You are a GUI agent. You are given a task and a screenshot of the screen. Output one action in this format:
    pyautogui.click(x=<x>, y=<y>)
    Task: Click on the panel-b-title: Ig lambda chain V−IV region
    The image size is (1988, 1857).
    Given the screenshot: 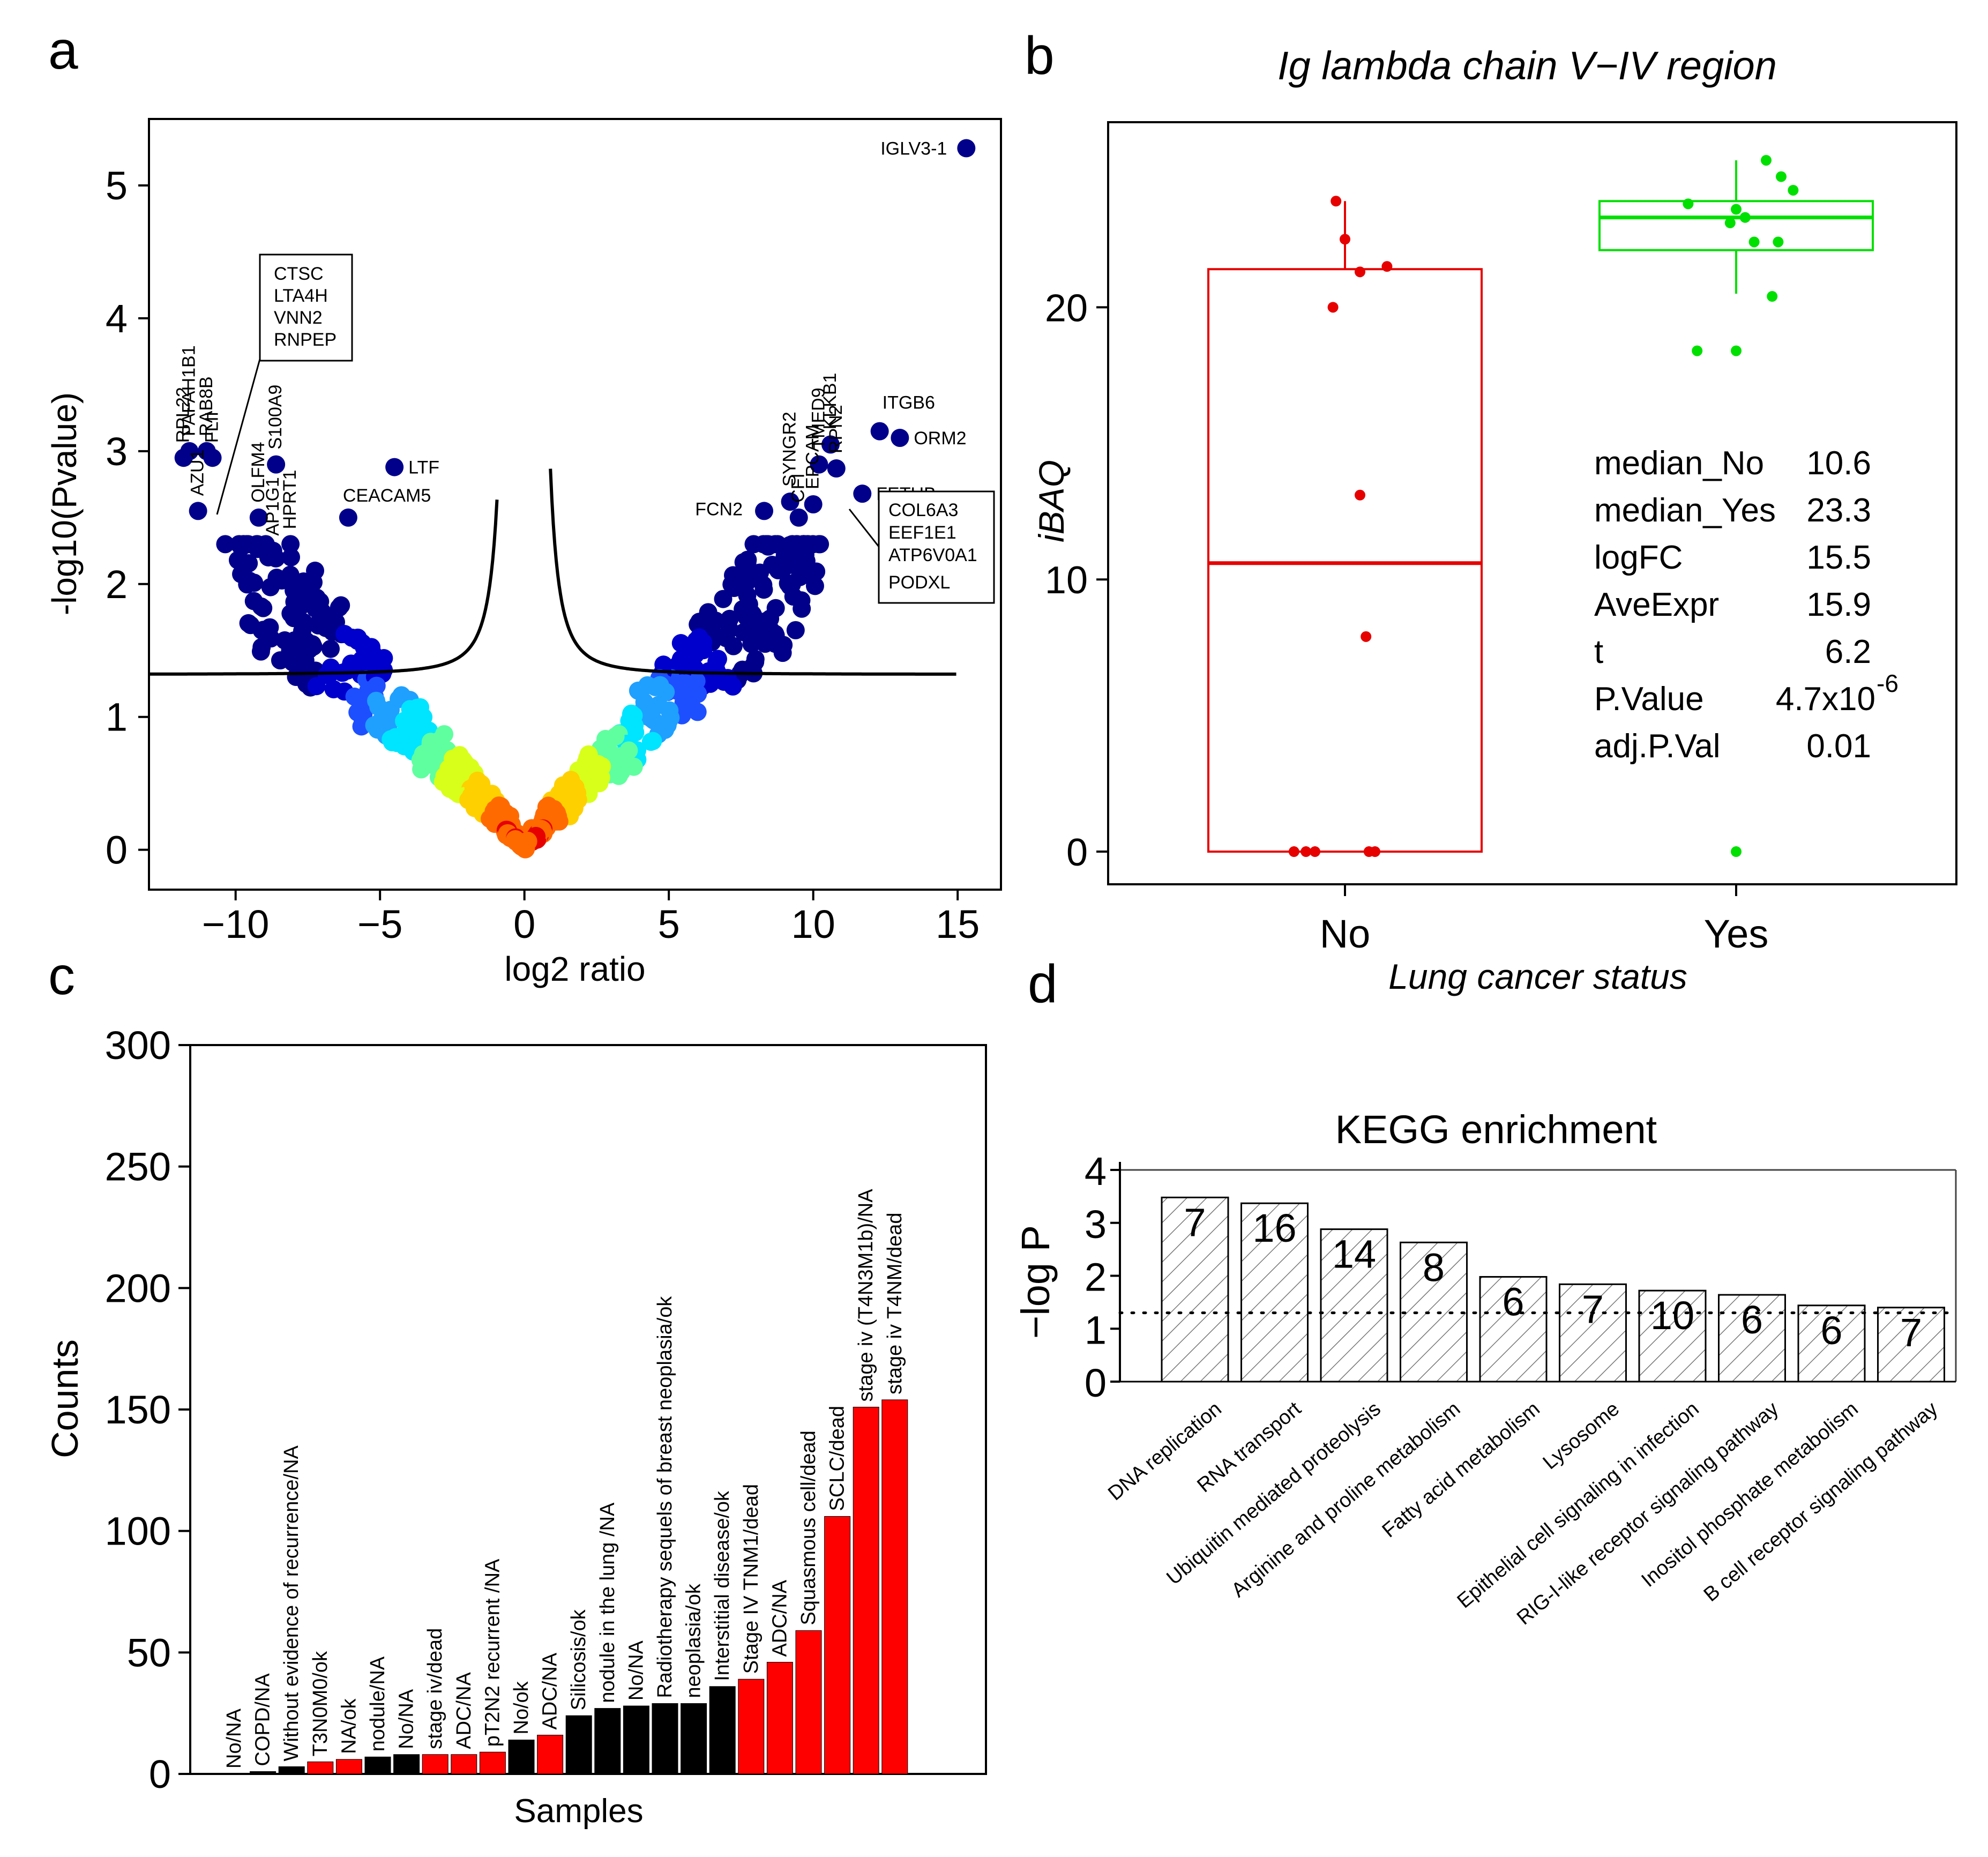 What is the action you would take?
    pyautogui.click(x=1527, y=65)
    